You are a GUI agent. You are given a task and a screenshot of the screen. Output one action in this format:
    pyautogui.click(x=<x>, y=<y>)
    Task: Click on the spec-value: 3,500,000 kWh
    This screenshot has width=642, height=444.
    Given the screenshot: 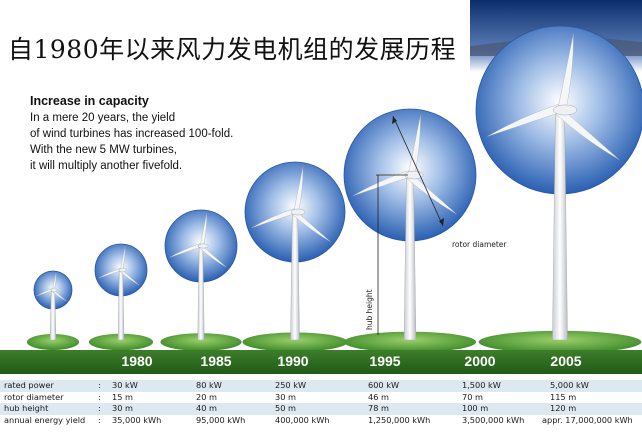 What is the action you would take?
    pyautogui.click(x=493, y=419)
    